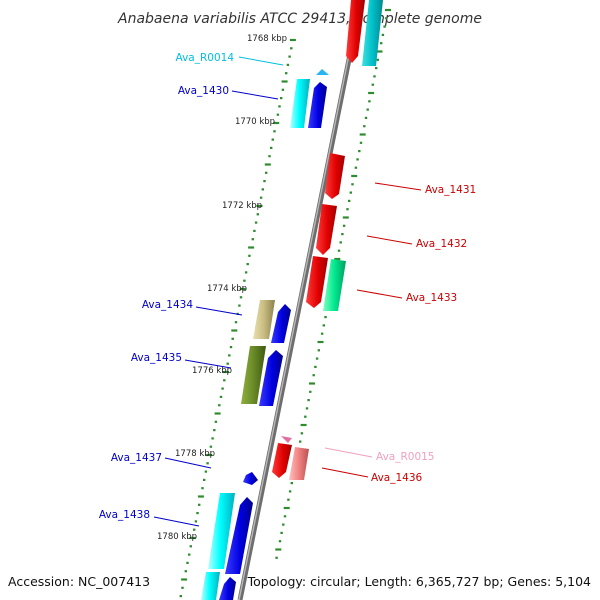 This screenshot has width=600, height=600. I want to click on kbp-label: 1778 kbp, so click(195, 454).